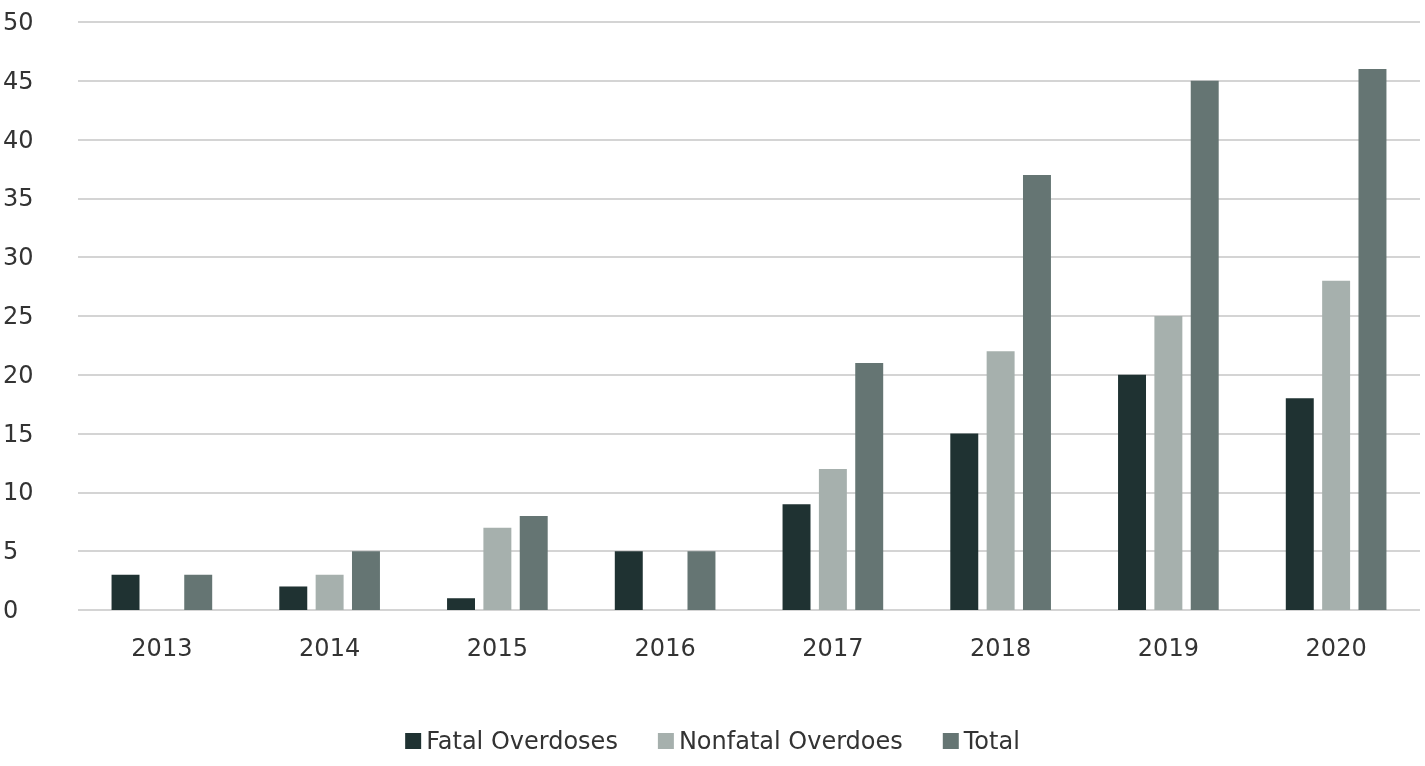  Describe the element at coordinates (665, 648) in the screenshot. I see `x-tick-label: 2016` at that location.